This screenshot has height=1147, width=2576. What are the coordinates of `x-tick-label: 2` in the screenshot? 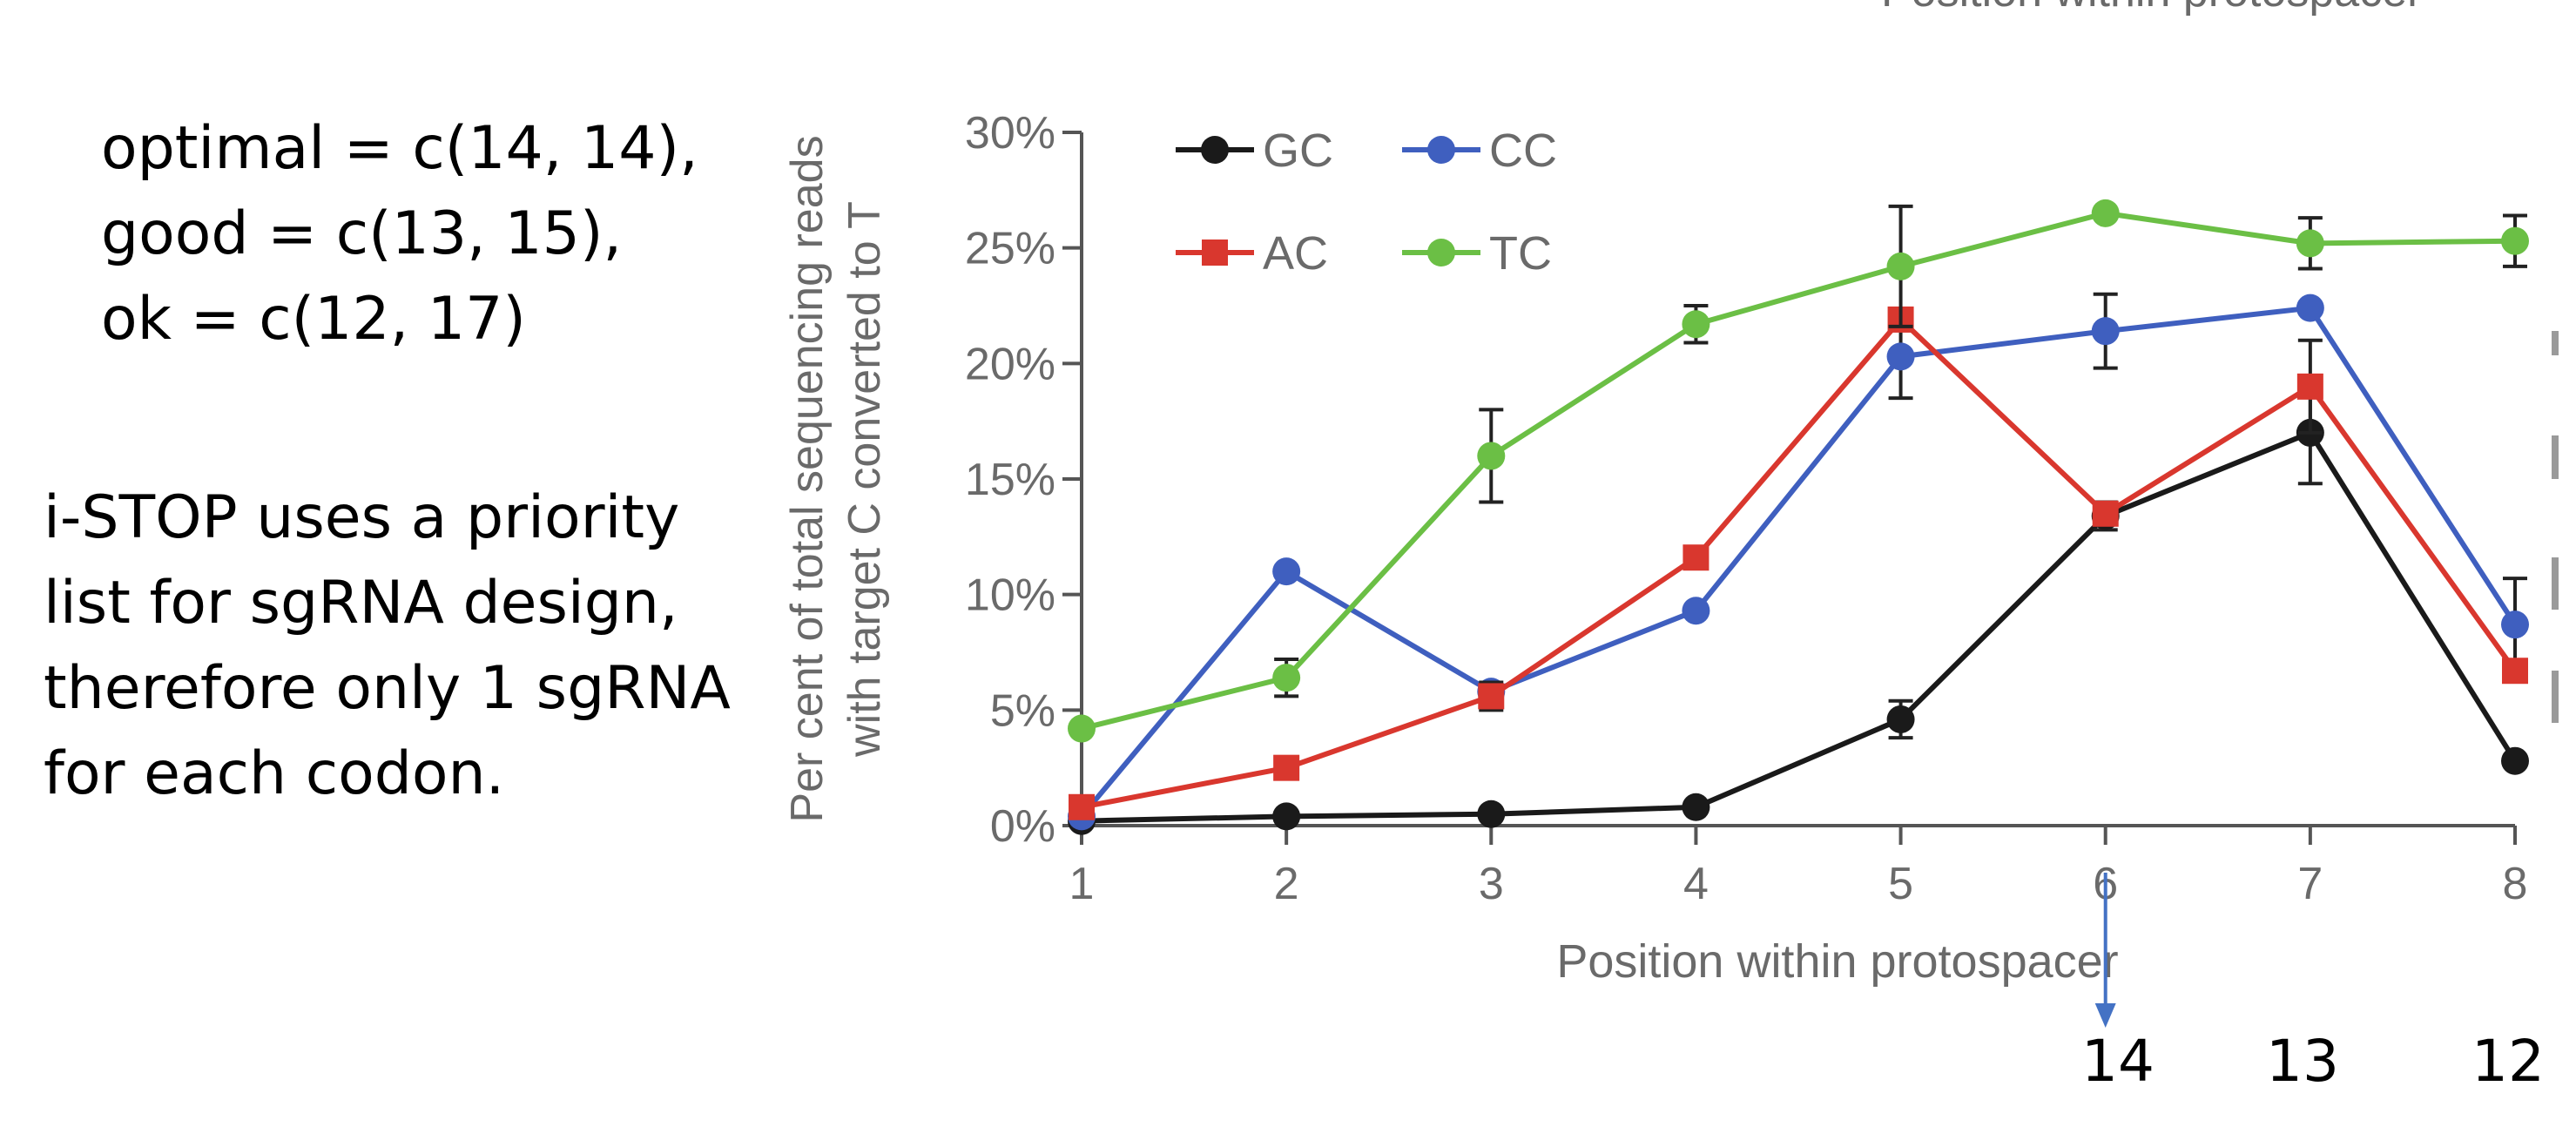 It's located at (1287, 884).